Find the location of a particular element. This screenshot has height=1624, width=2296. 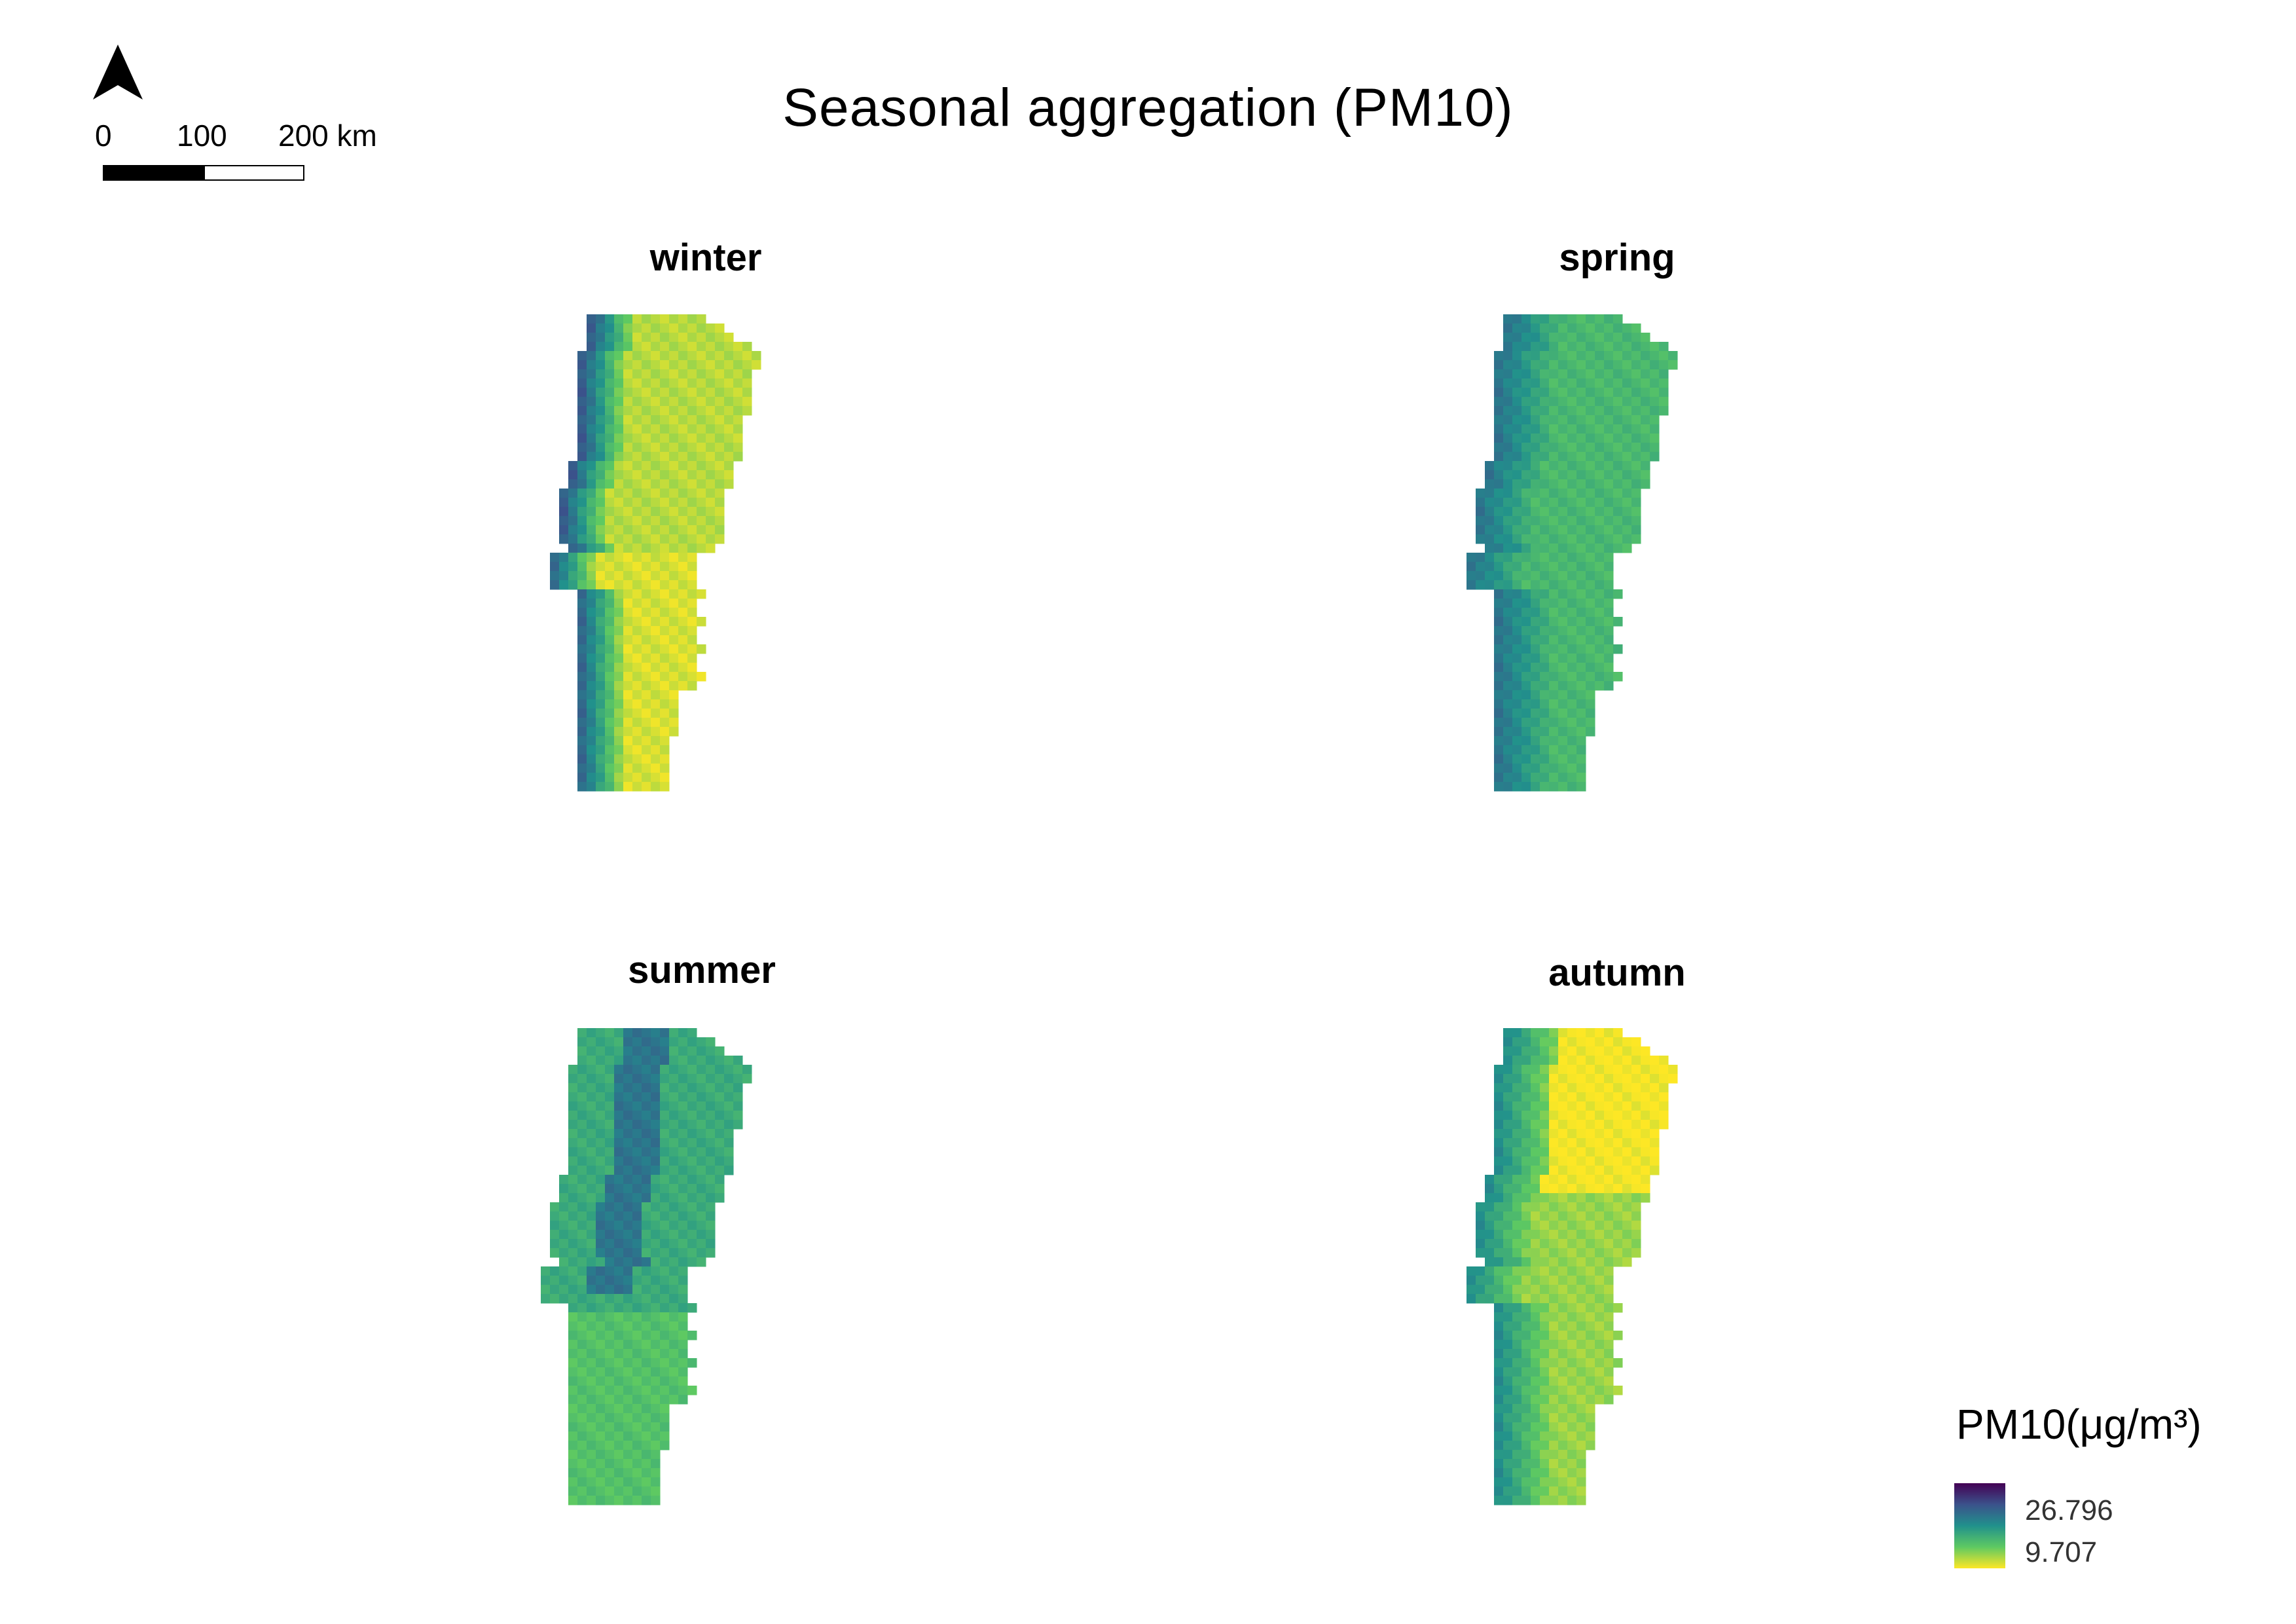

map-panel-summer is located at coordinates (646, 1266).